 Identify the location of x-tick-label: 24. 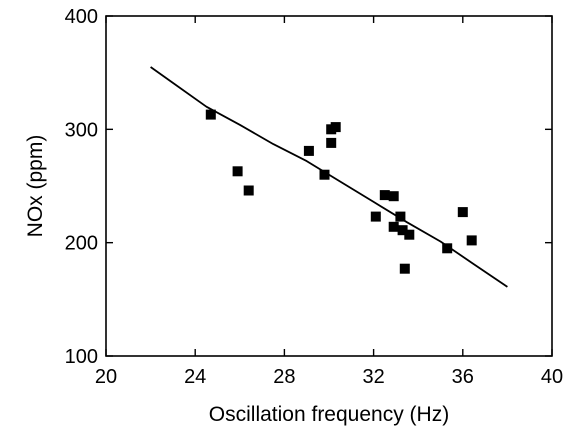
(195, 377).